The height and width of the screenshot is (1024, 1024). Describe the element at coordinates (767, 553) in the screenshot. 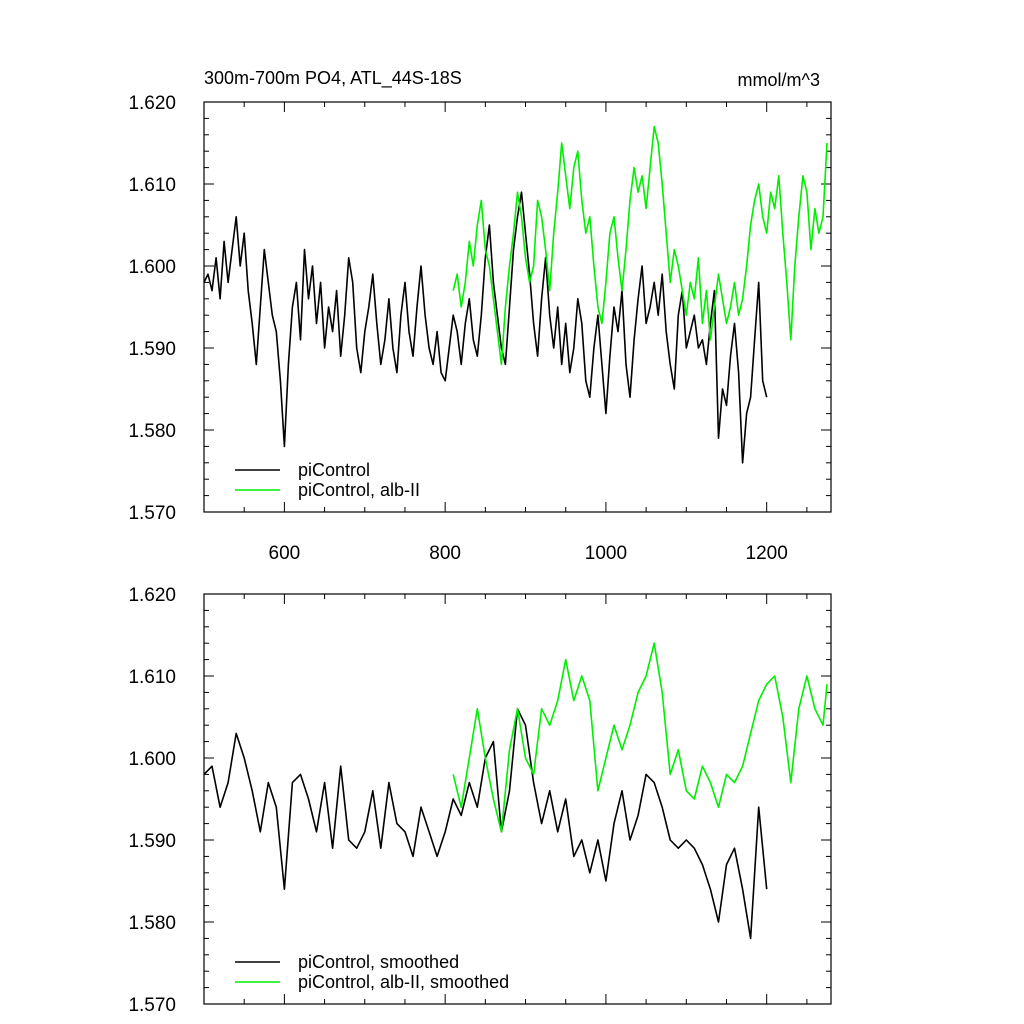

I see `x-tick-label: 1200` at that location.